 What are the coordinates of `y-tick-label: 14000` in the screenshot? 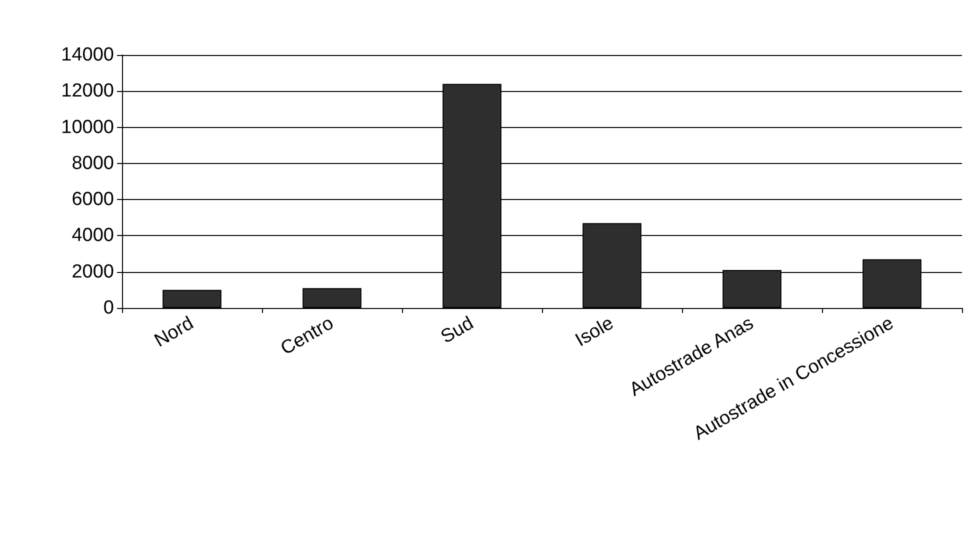 It's located at (87, 55).